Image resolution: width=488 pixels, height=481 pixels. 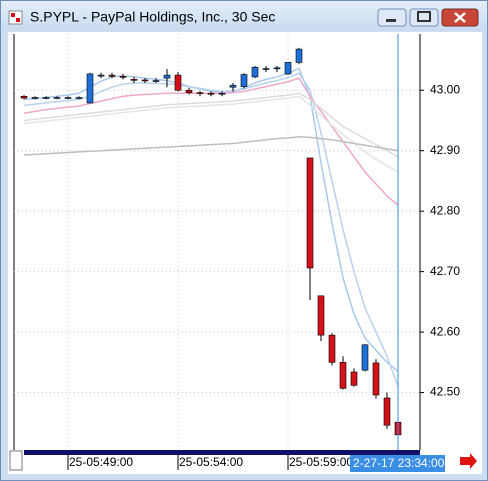 I want to click on cursor-label-box, so click(x=397, y=463).